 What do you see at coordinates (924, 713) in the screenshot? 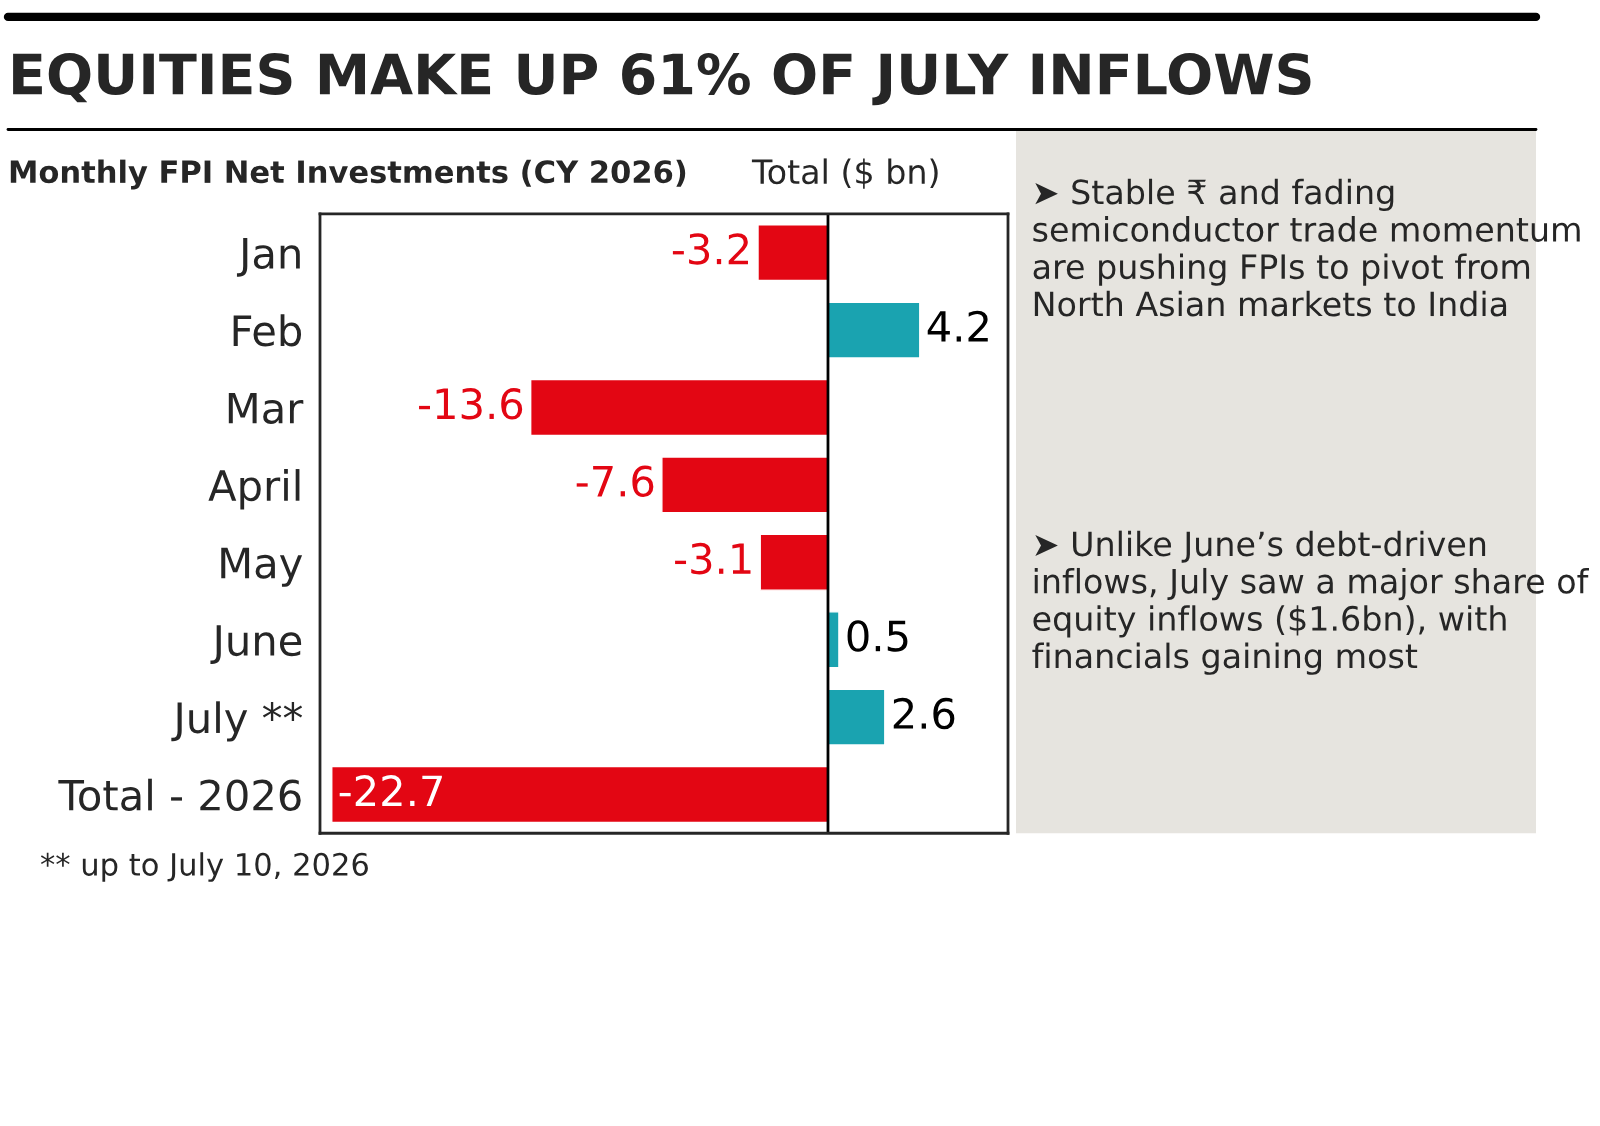
I see `data-label: 2.6` at bounding box center [924, 713].